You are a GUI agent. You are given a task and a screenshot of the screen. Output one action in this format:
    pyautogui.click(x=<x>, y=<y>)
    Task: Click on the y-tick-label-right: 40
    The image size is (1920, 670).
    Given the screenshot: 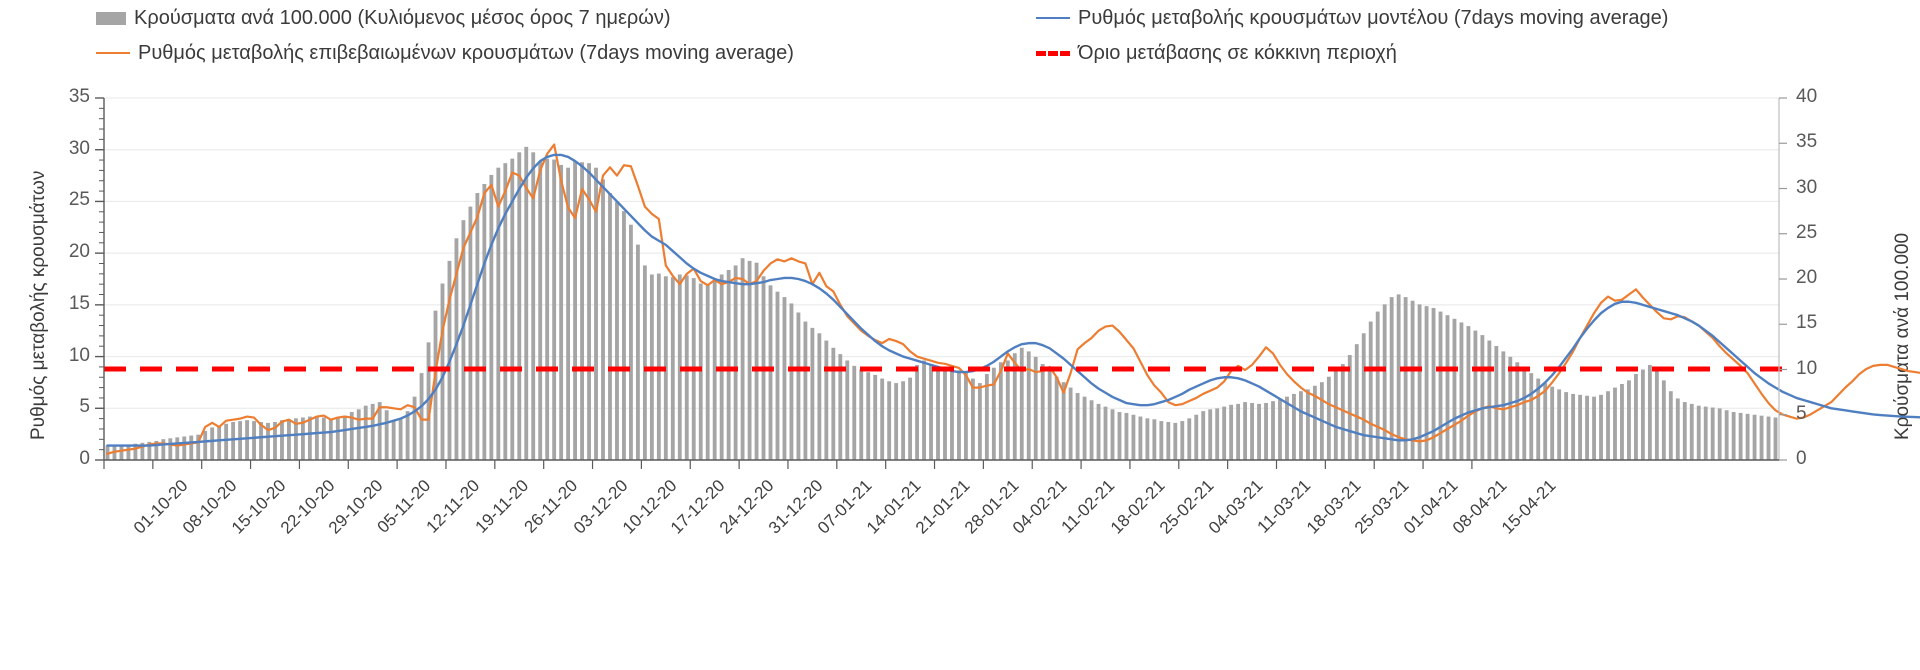 What is the action you would take?
    pyautogui.click(x=1807, y=96)
    